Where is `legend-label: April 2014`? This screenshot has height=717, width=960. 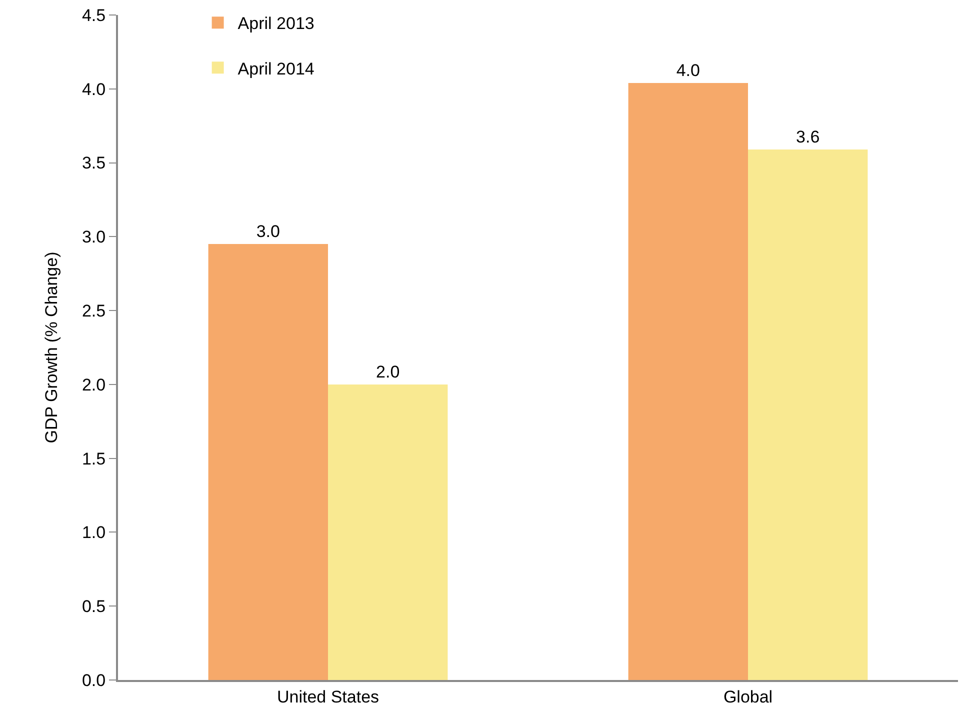
legend-label: April 2014 is located at coordinates (276, 68).